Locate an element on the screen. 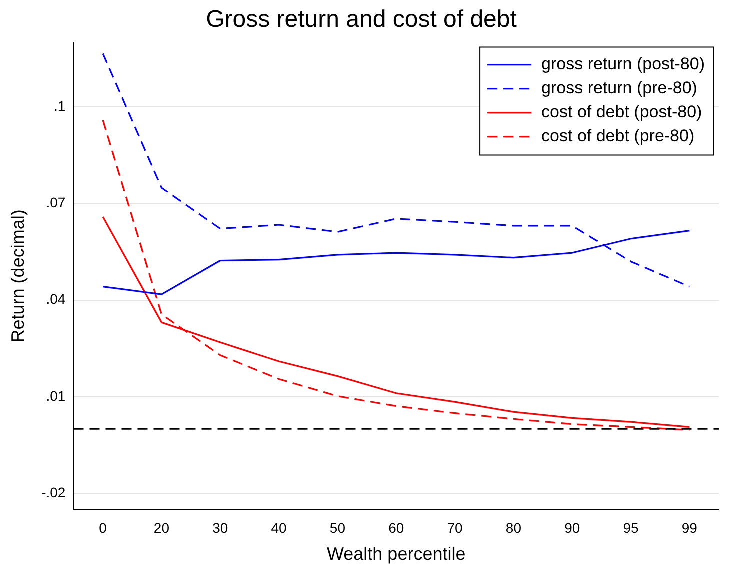  x-tick-label: 80 is located at coordinates (514, 528).